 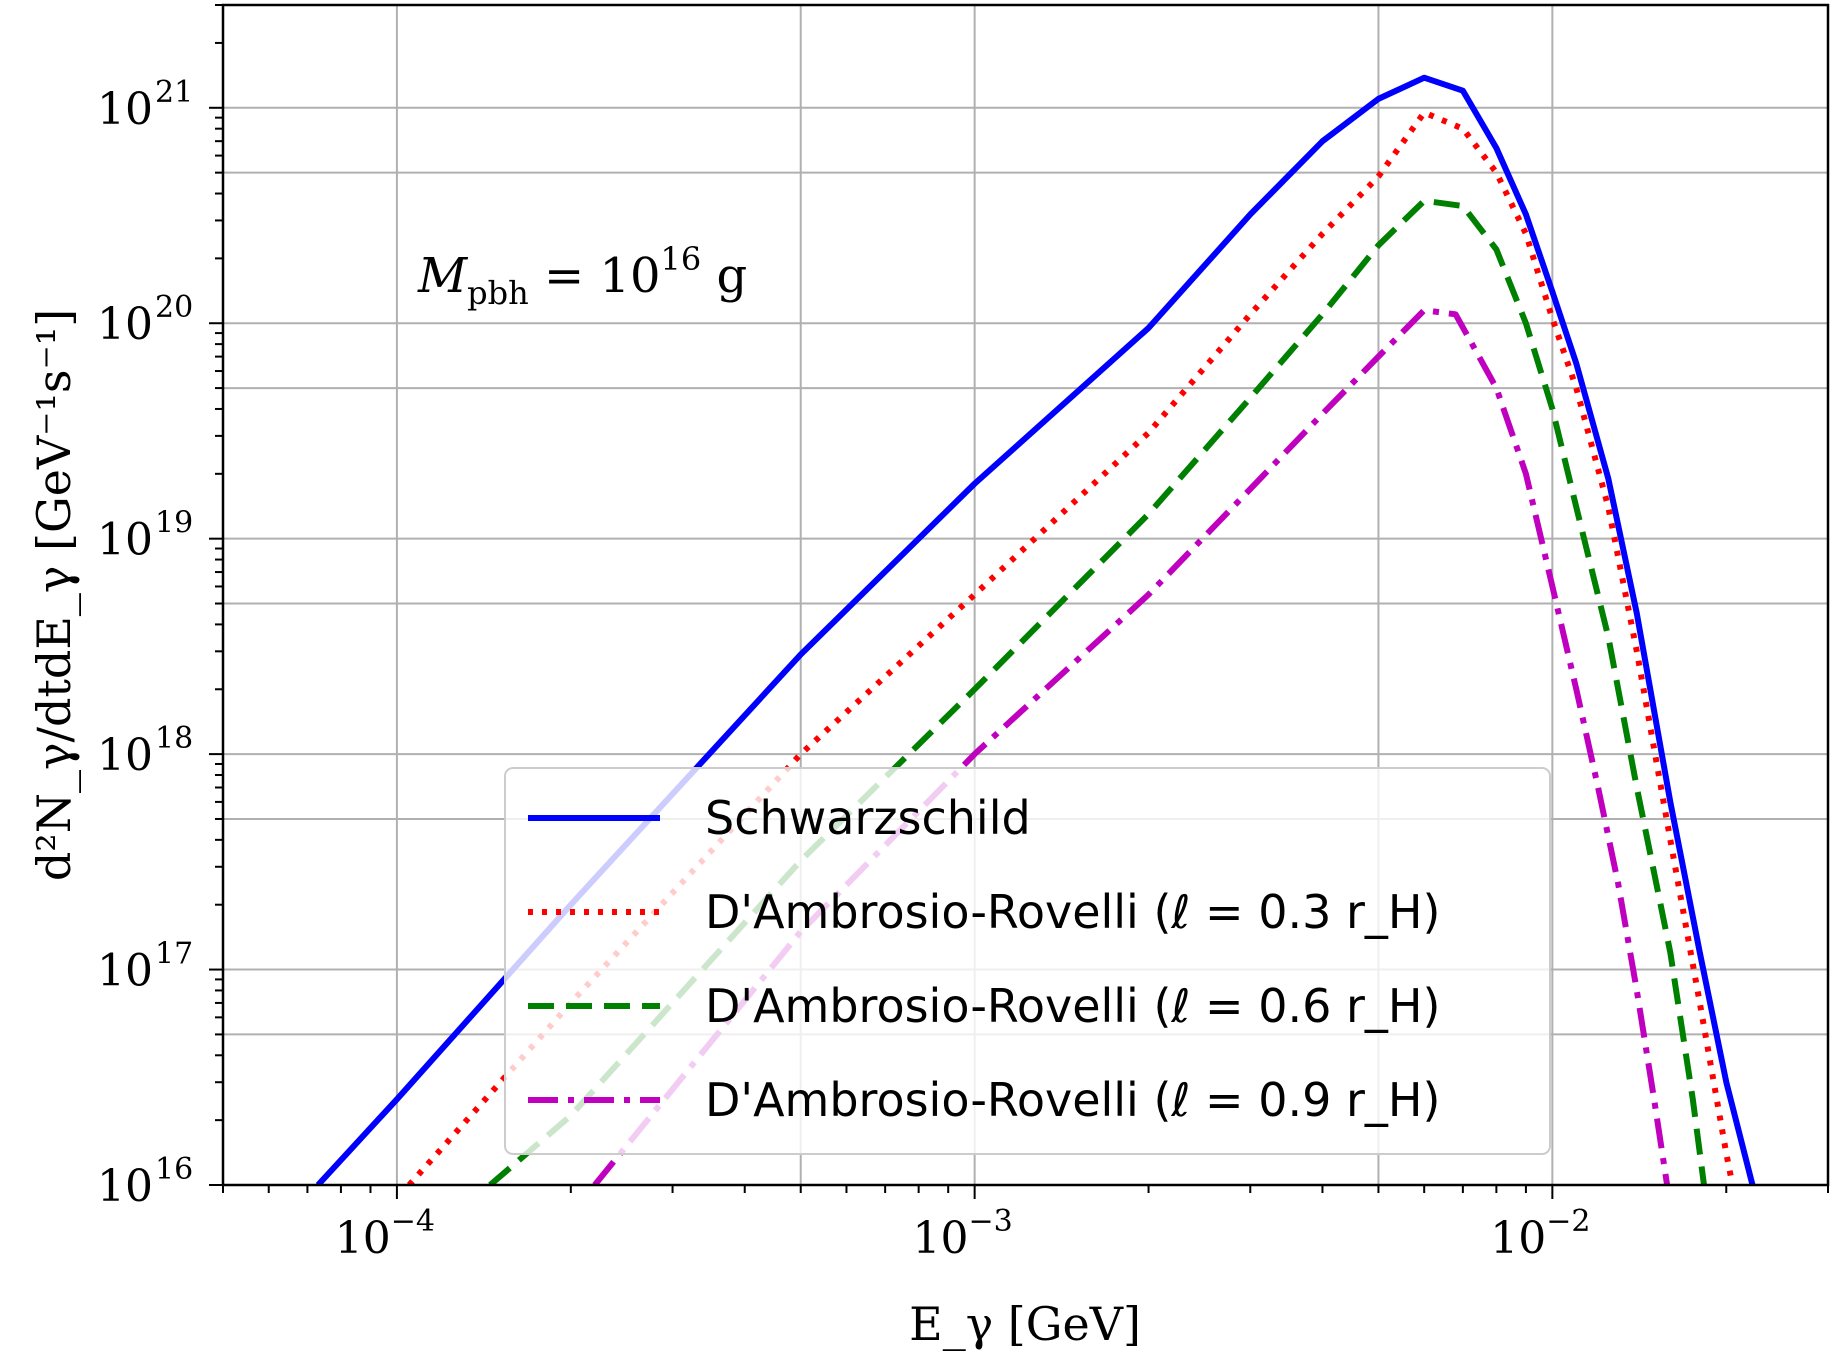 What do you see at coordinates (174, 738) in the screenshot?
I see `y-tick-exponent: 18` at bounding box center [174, 738].